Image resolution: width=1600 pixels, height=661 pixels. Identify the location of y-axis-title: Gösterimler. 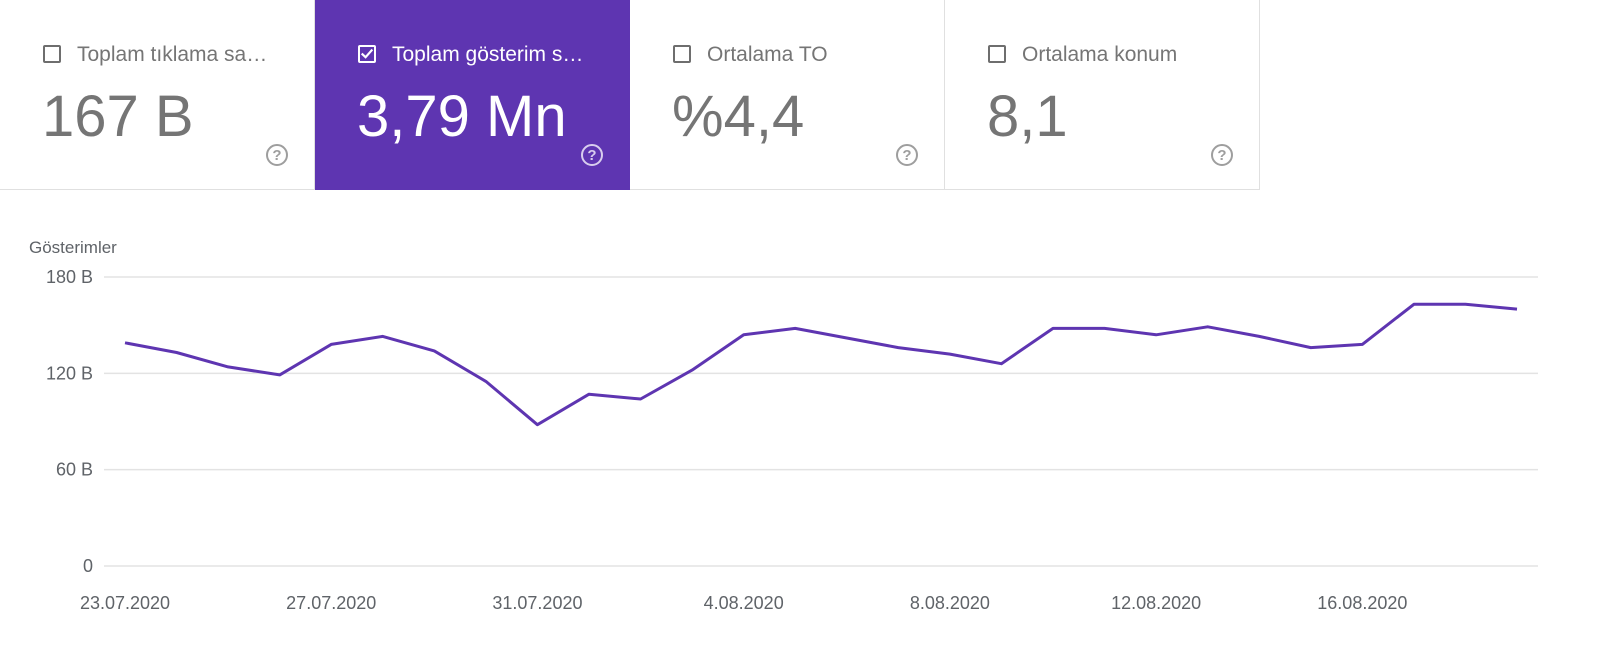
(73, 247).